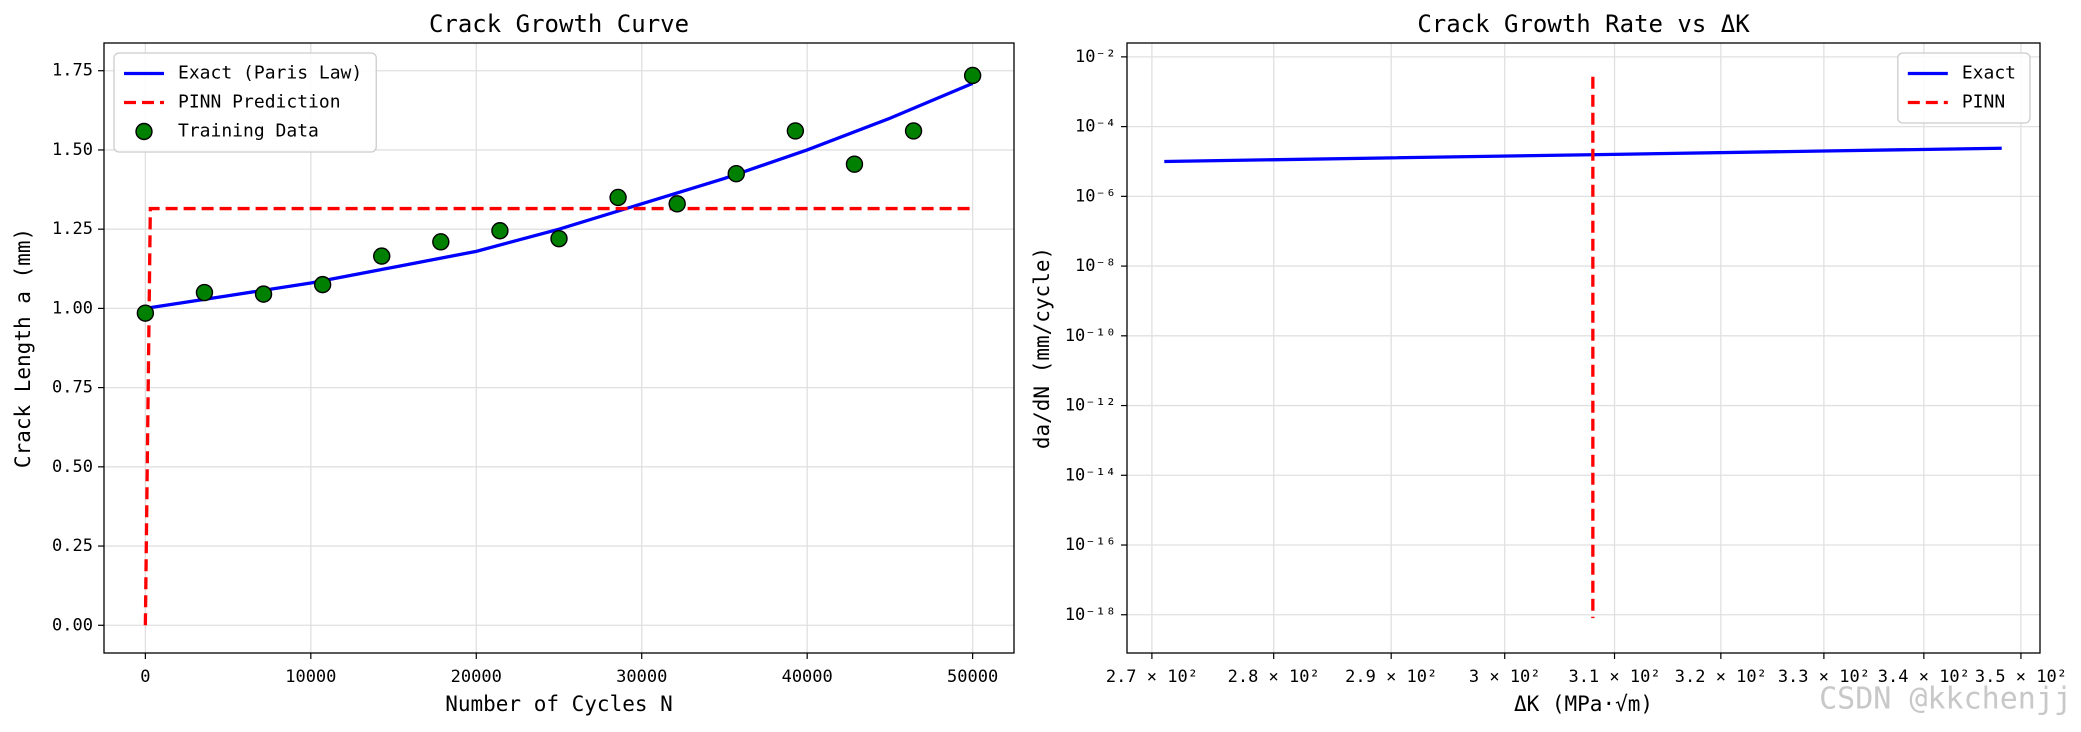  Describe the element at coordinates (1095, 266) in the screenshot. I see `y-tick-label: 10⁻⁸` at that location.